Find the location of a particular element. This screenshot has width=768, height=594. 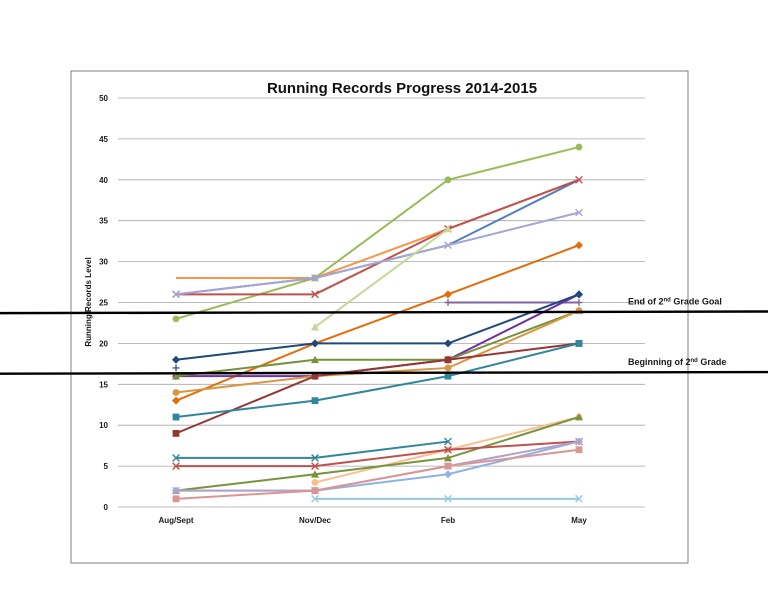

x-tick-label: Feb is located at coordinates (448, 520).